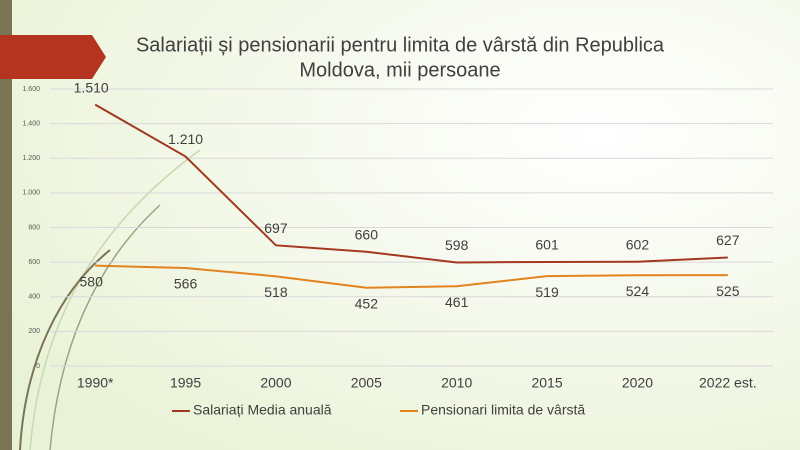 The height and width of the screenshot is (450, 800). I want to click on data-label: 525, so click(728, 291).